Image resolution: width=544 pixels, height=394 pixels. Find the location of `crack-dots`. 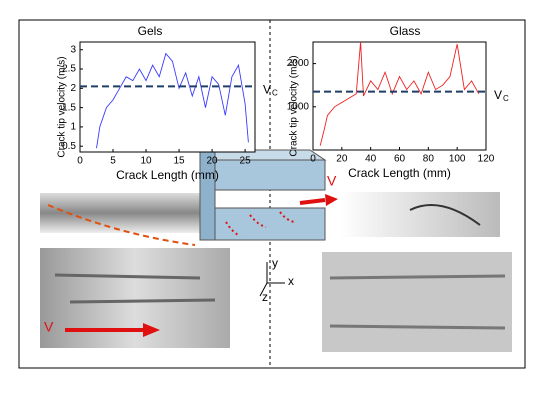

crack-dots is located at coordinates (260, 224).